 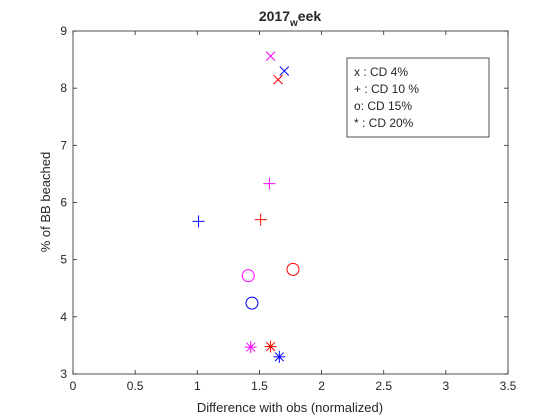 What do you see at coordinates (269, 183) in the screenshot?
I see `data-point-plus-magenta` at bounding box center [269, 183].